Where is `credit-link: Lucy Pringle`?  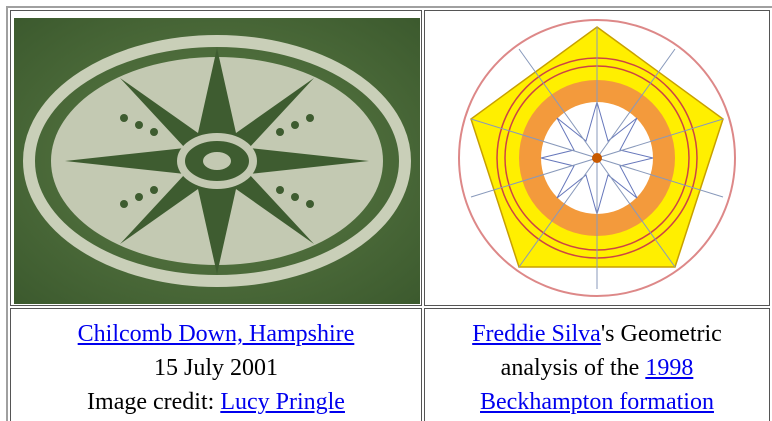
credit-link: Lucy Pringle is located at coordinates (282, 402).